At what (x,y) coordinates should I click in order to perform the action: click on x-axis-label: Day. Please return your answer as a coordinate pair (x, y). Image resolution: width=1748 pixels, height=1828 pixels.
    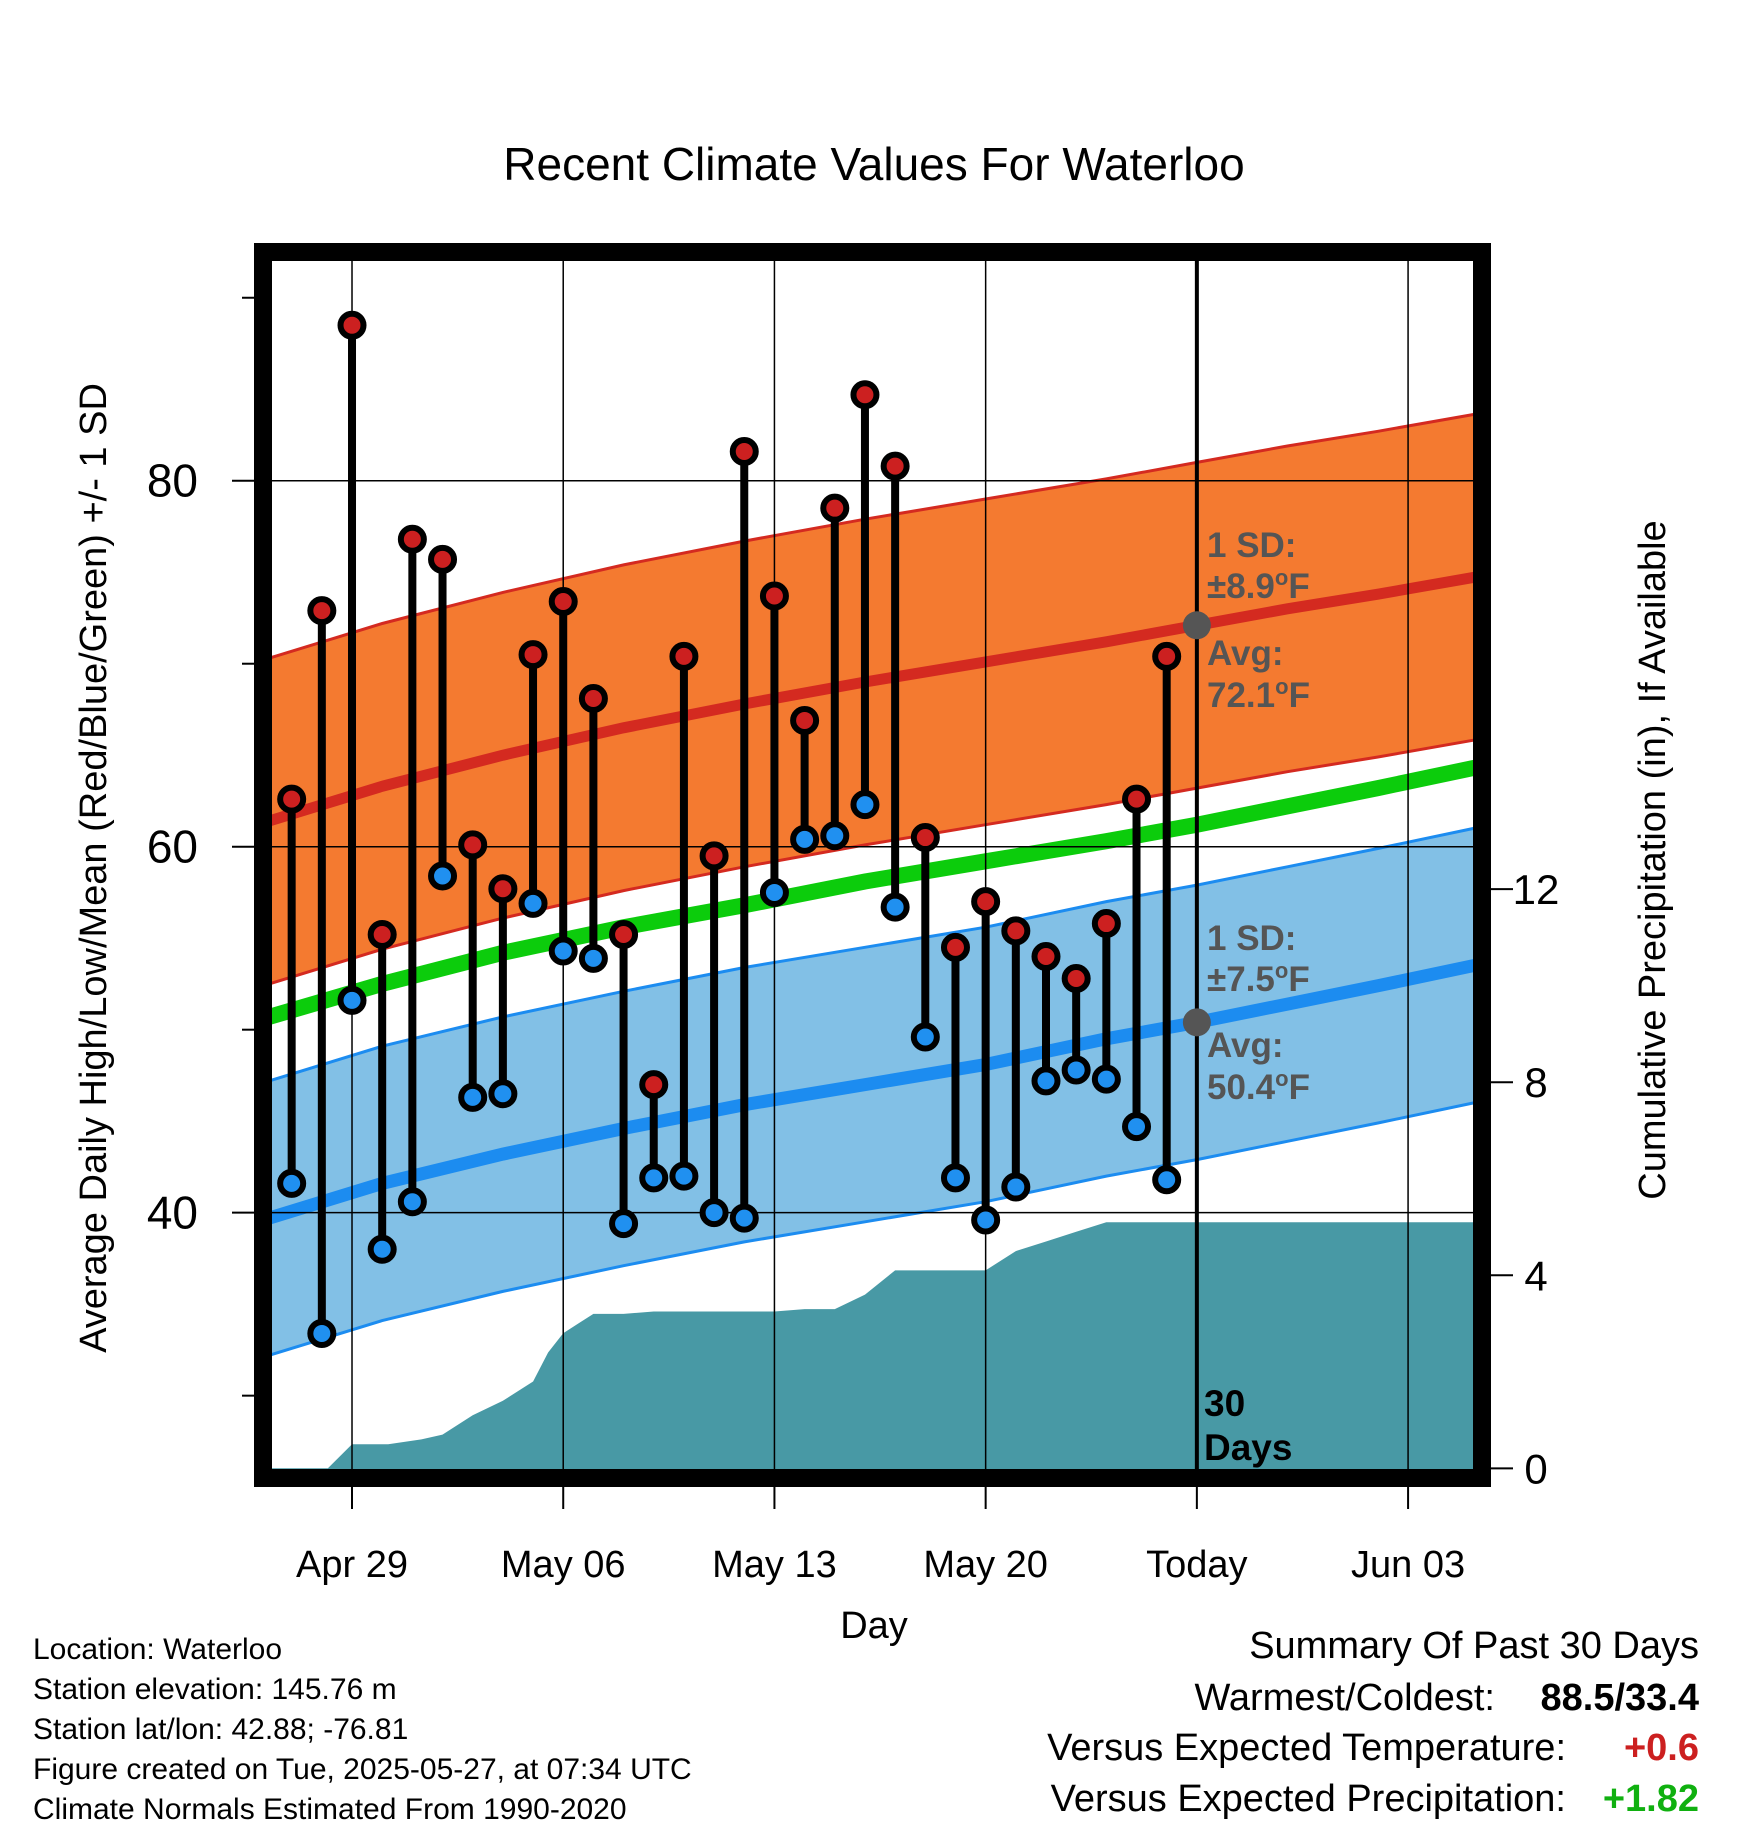
    Looking at the image, I should click on (874, 1626).